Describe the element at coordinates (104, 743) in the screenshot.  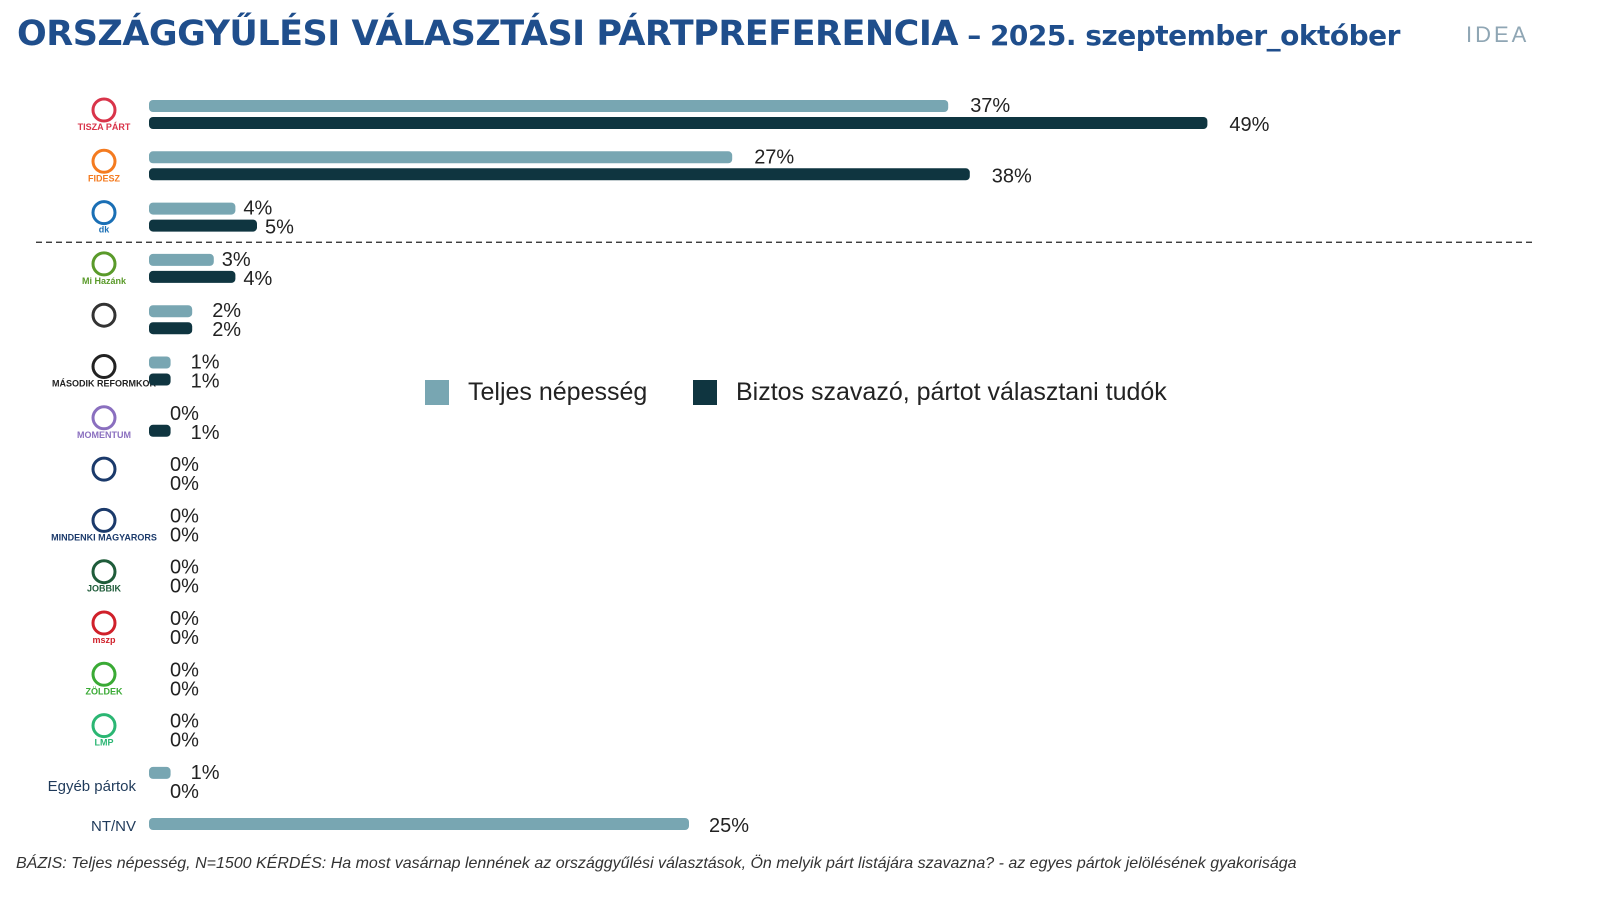
I see `party-logo-text: LMP` at that location.